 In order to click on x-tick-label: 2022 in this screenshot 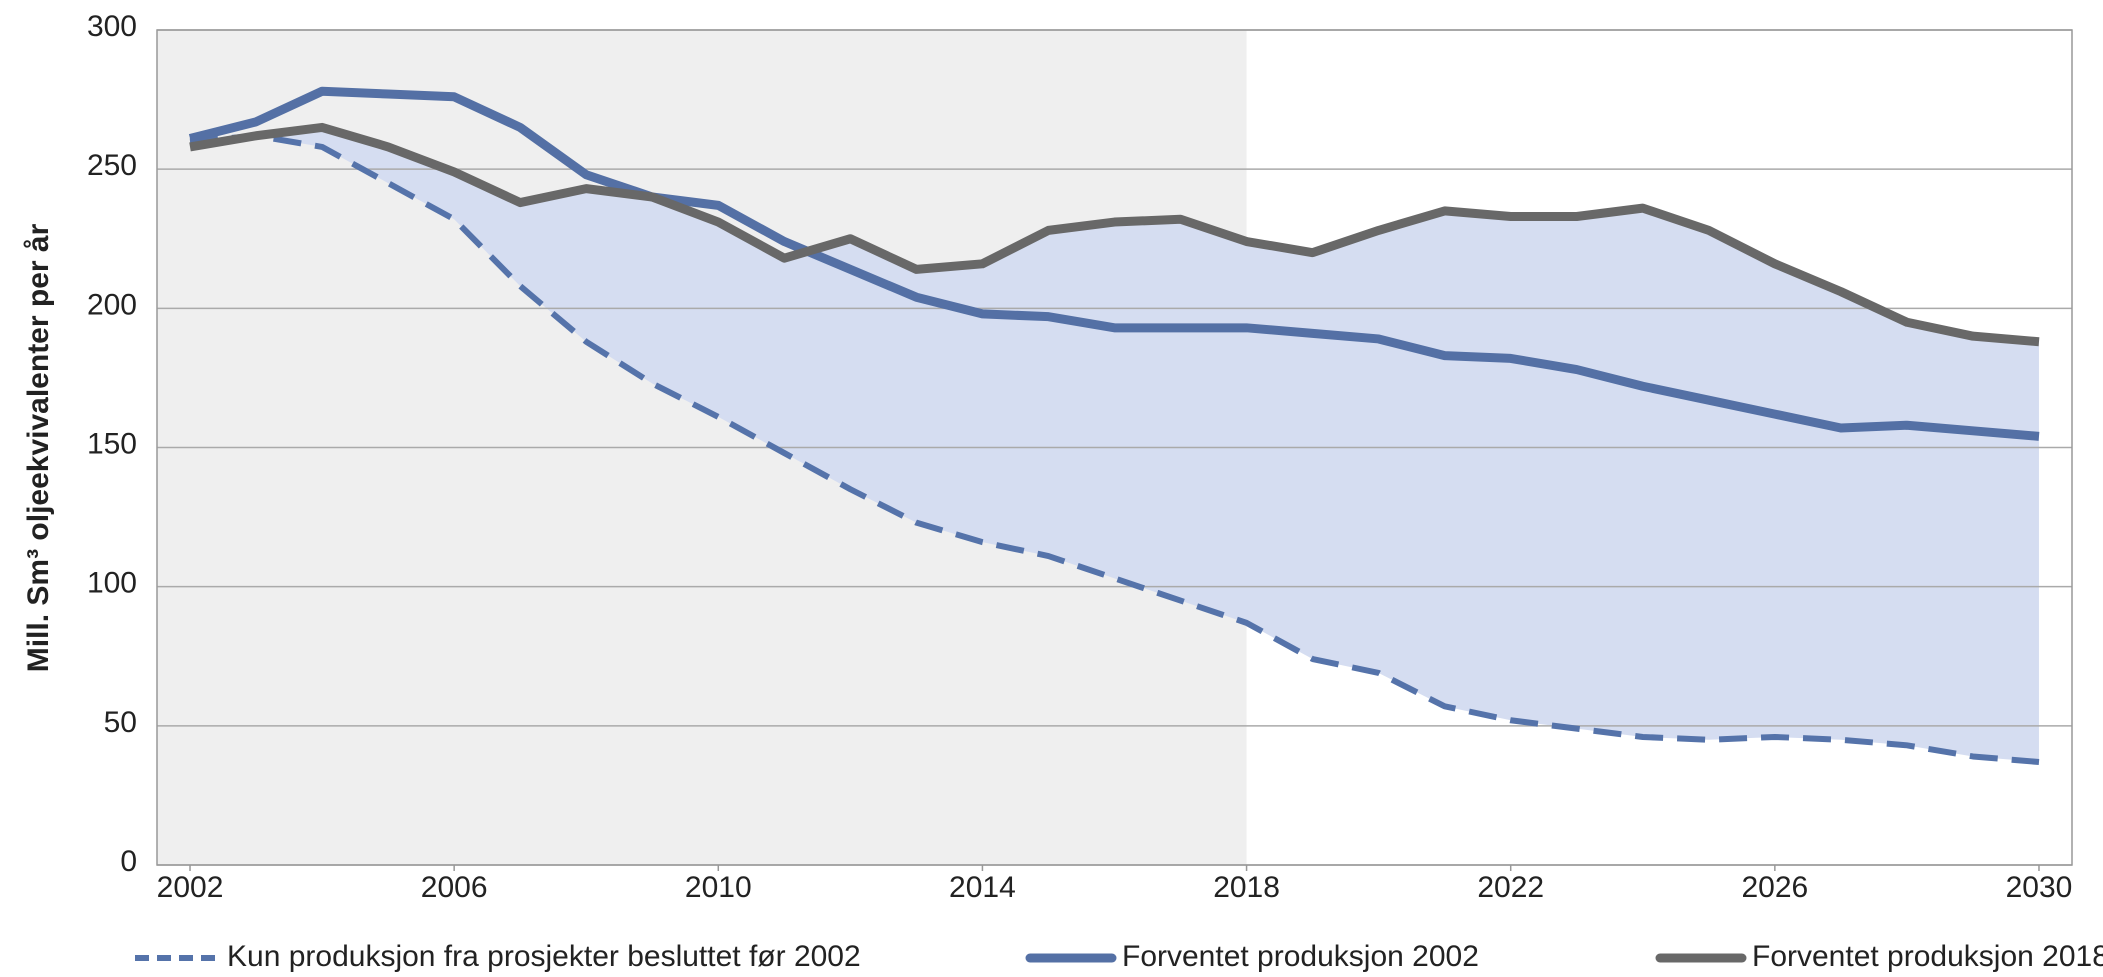, I will do `click(1510, 887)`.